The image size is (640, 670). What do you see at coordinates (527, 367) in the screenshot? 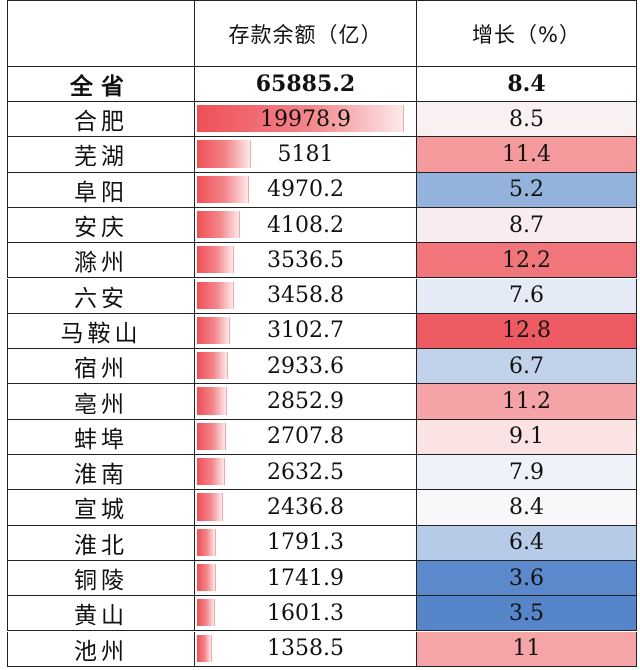
I see `growth-cell: 6.7` at bounding box center [527, 367].